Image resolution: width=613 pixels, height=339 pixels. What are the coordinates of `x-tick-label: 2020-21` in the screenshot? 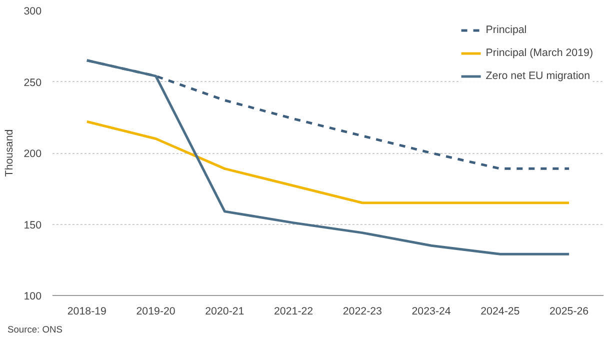 It's located at (224, 312).